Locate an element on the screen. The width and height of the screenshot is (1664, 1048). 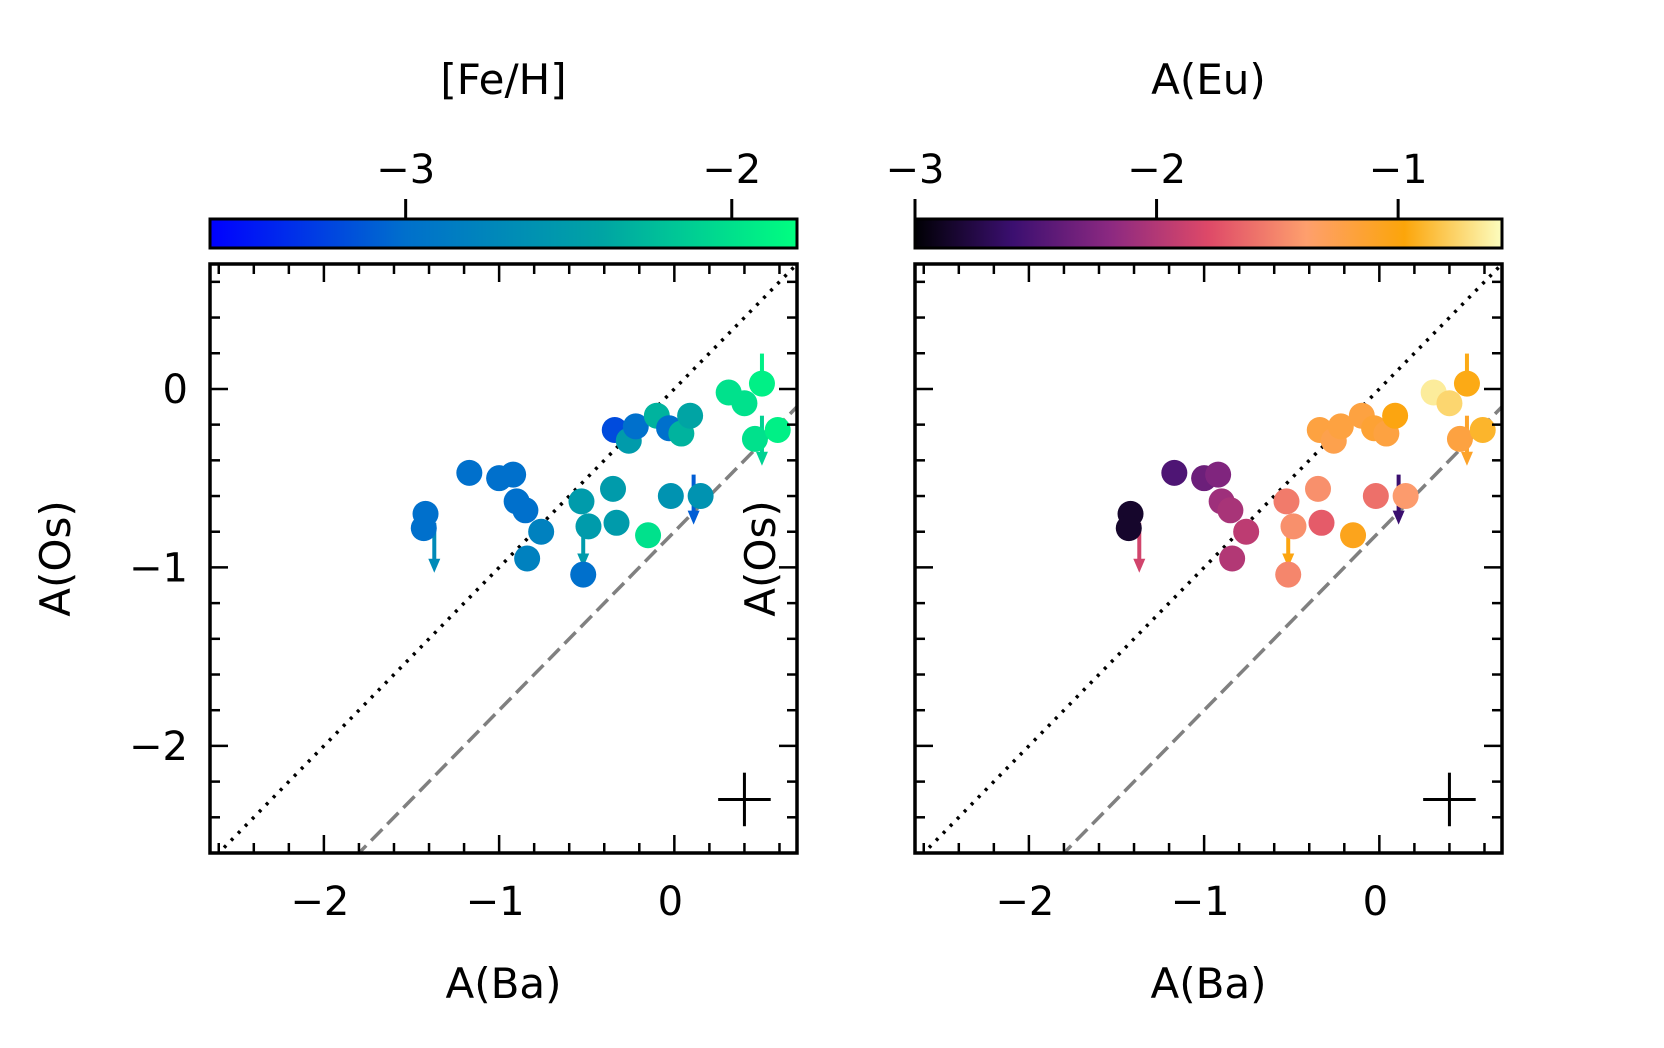
y-tick-label: −1 is located at coordinates (158, 568).